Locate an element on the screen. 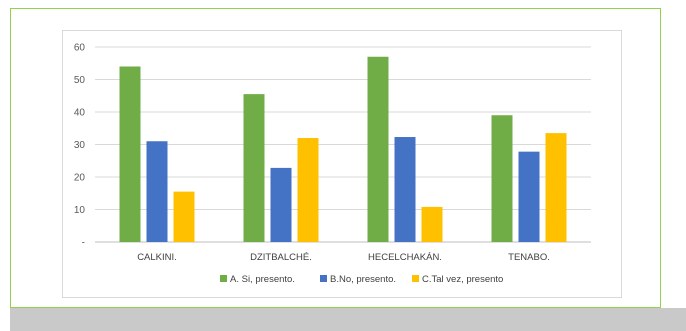 The image size is (686, 331). legend-label: C.Tal vez, presento is located at coordinates (462, 279).